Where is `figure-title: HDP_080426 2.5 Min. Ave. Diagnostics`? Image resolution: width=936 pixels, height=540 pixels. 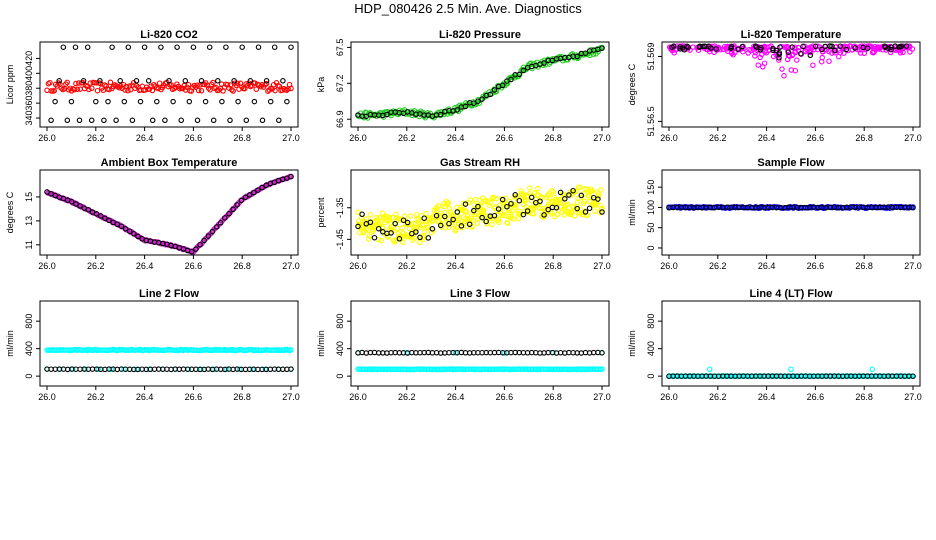
figure-title: HDP_080426 2.5 Min. Ave. Diagnostics is located at coordinates (468, 8).